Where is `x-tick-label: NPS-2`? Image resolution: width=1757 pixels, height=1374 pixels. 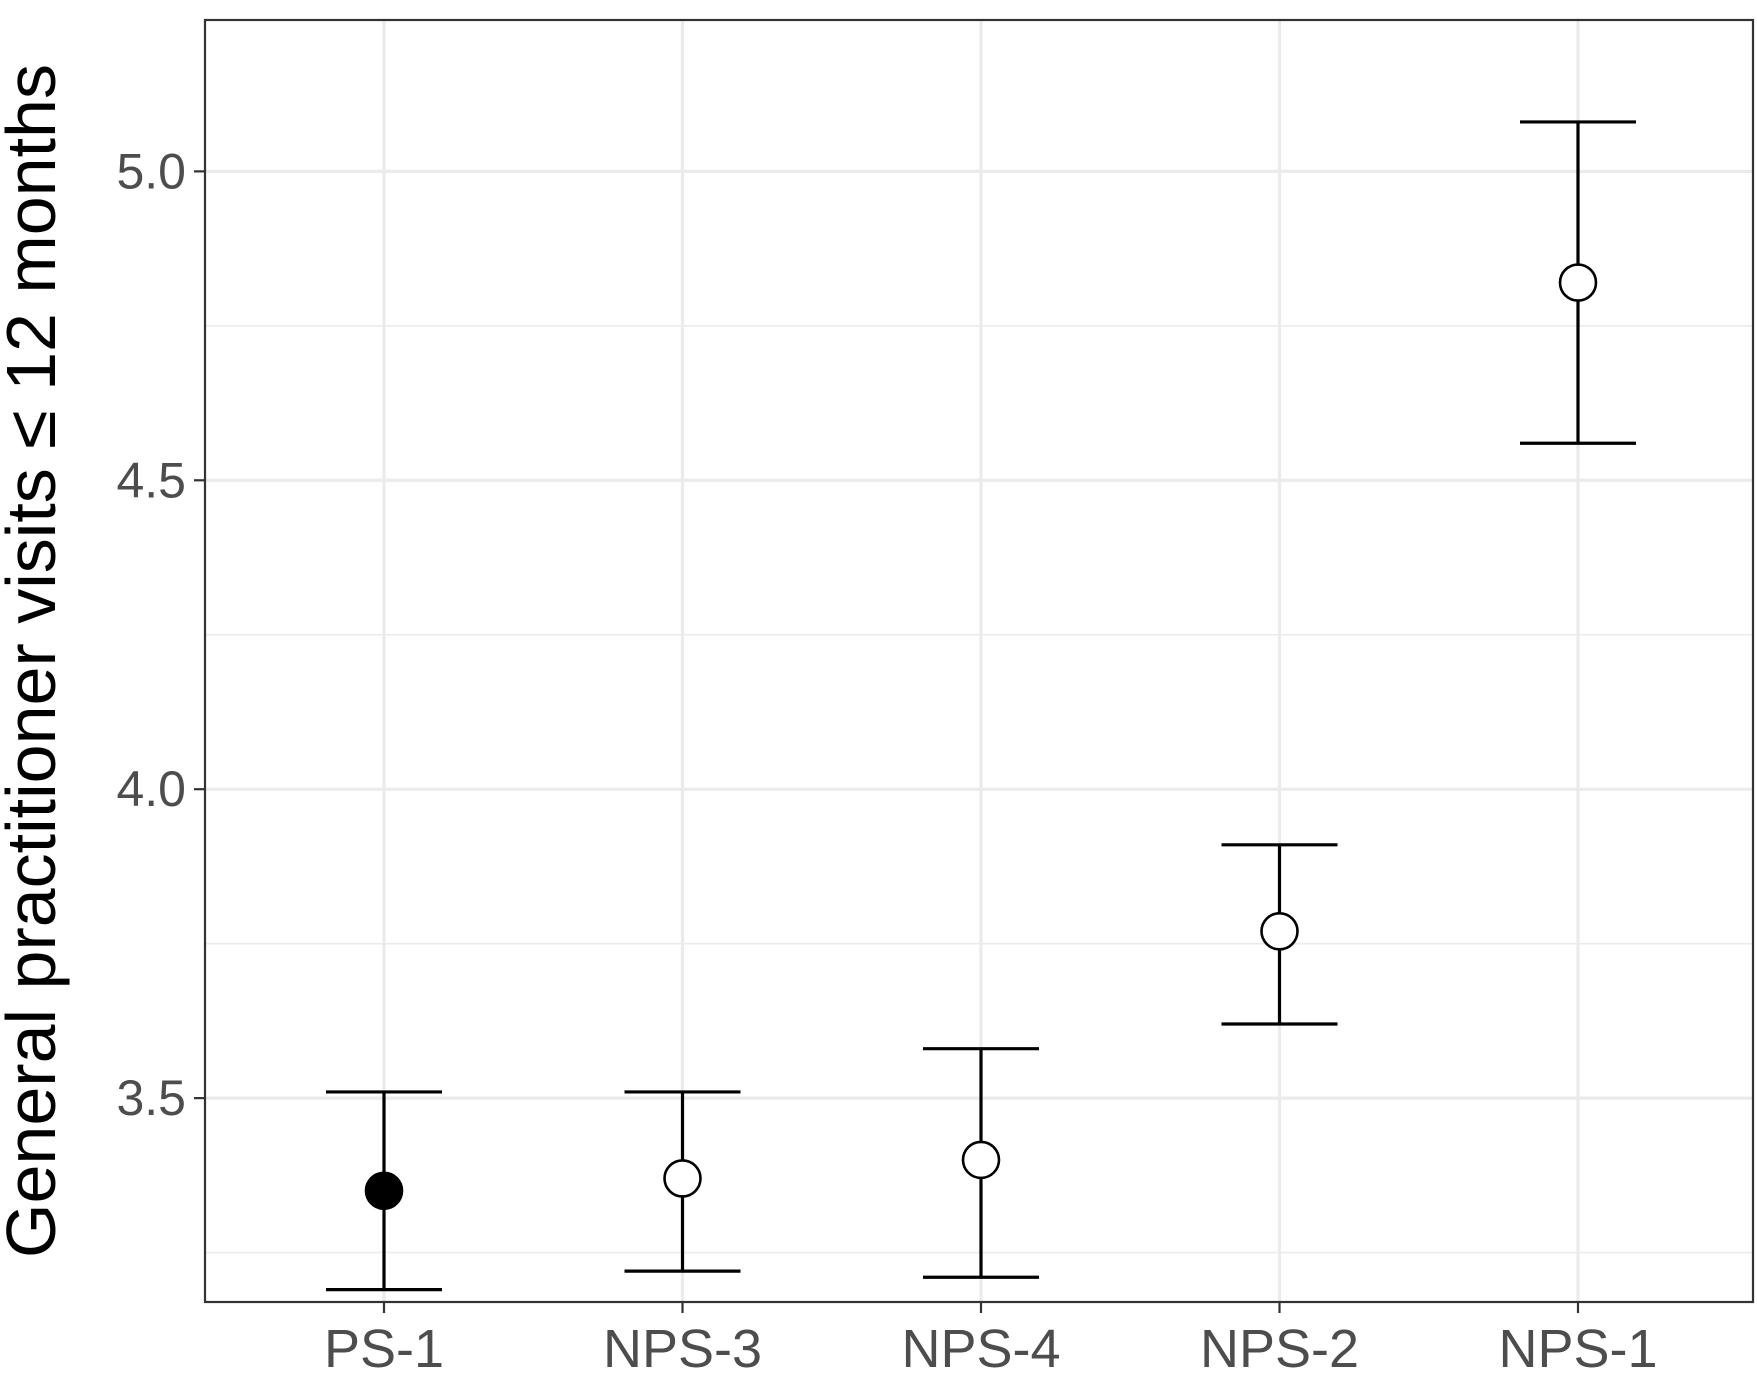
x-tick-label: NPS-2 is located at coordinates (1279, 1346).